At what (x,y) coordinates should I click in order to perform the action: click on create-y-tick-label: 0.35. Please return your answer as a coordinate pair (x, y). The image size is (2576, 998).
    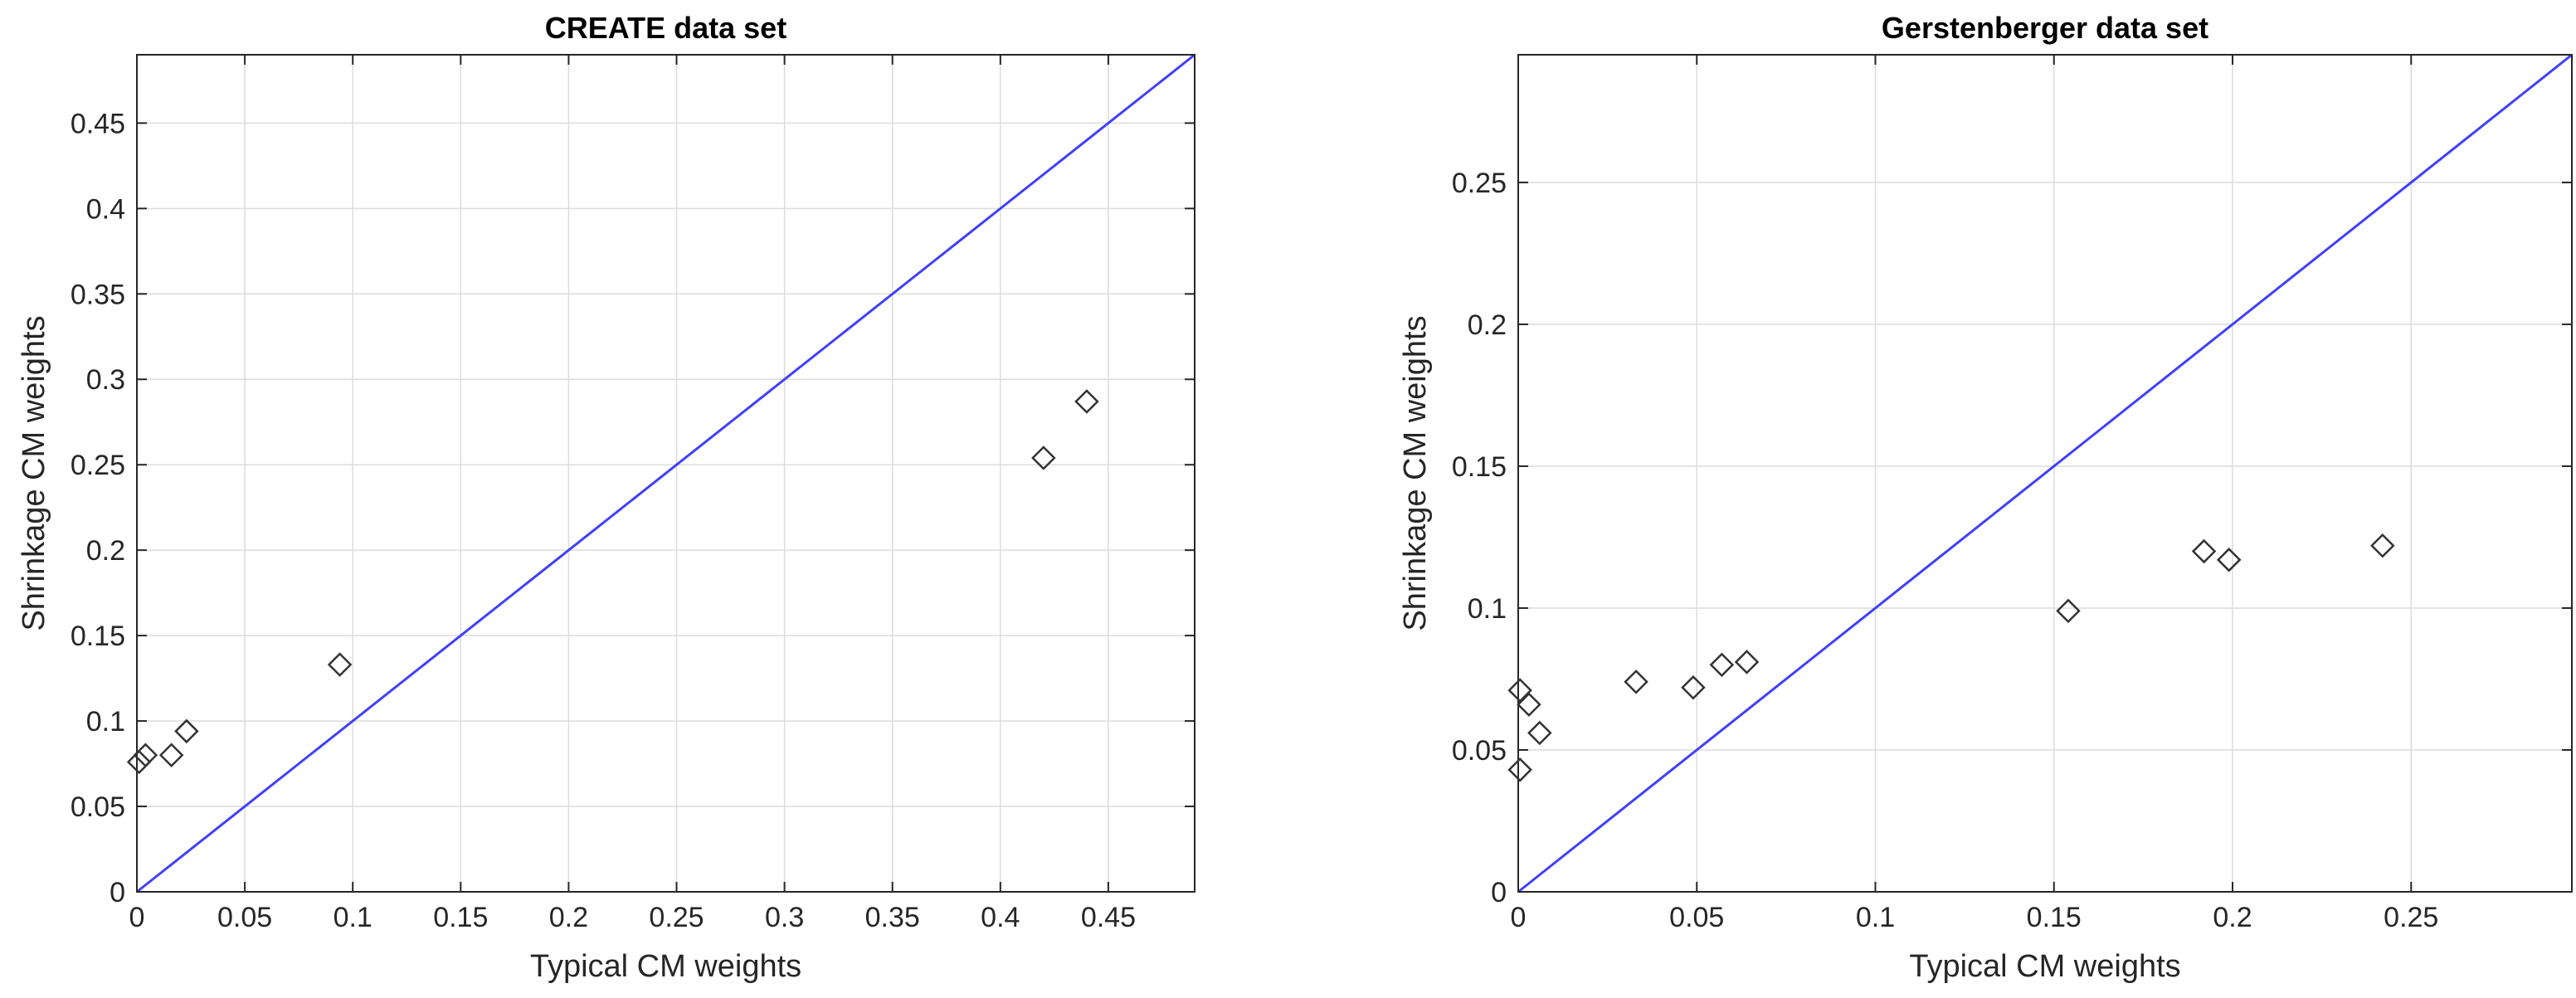
    Looking at the image, I should click on (98, 294).